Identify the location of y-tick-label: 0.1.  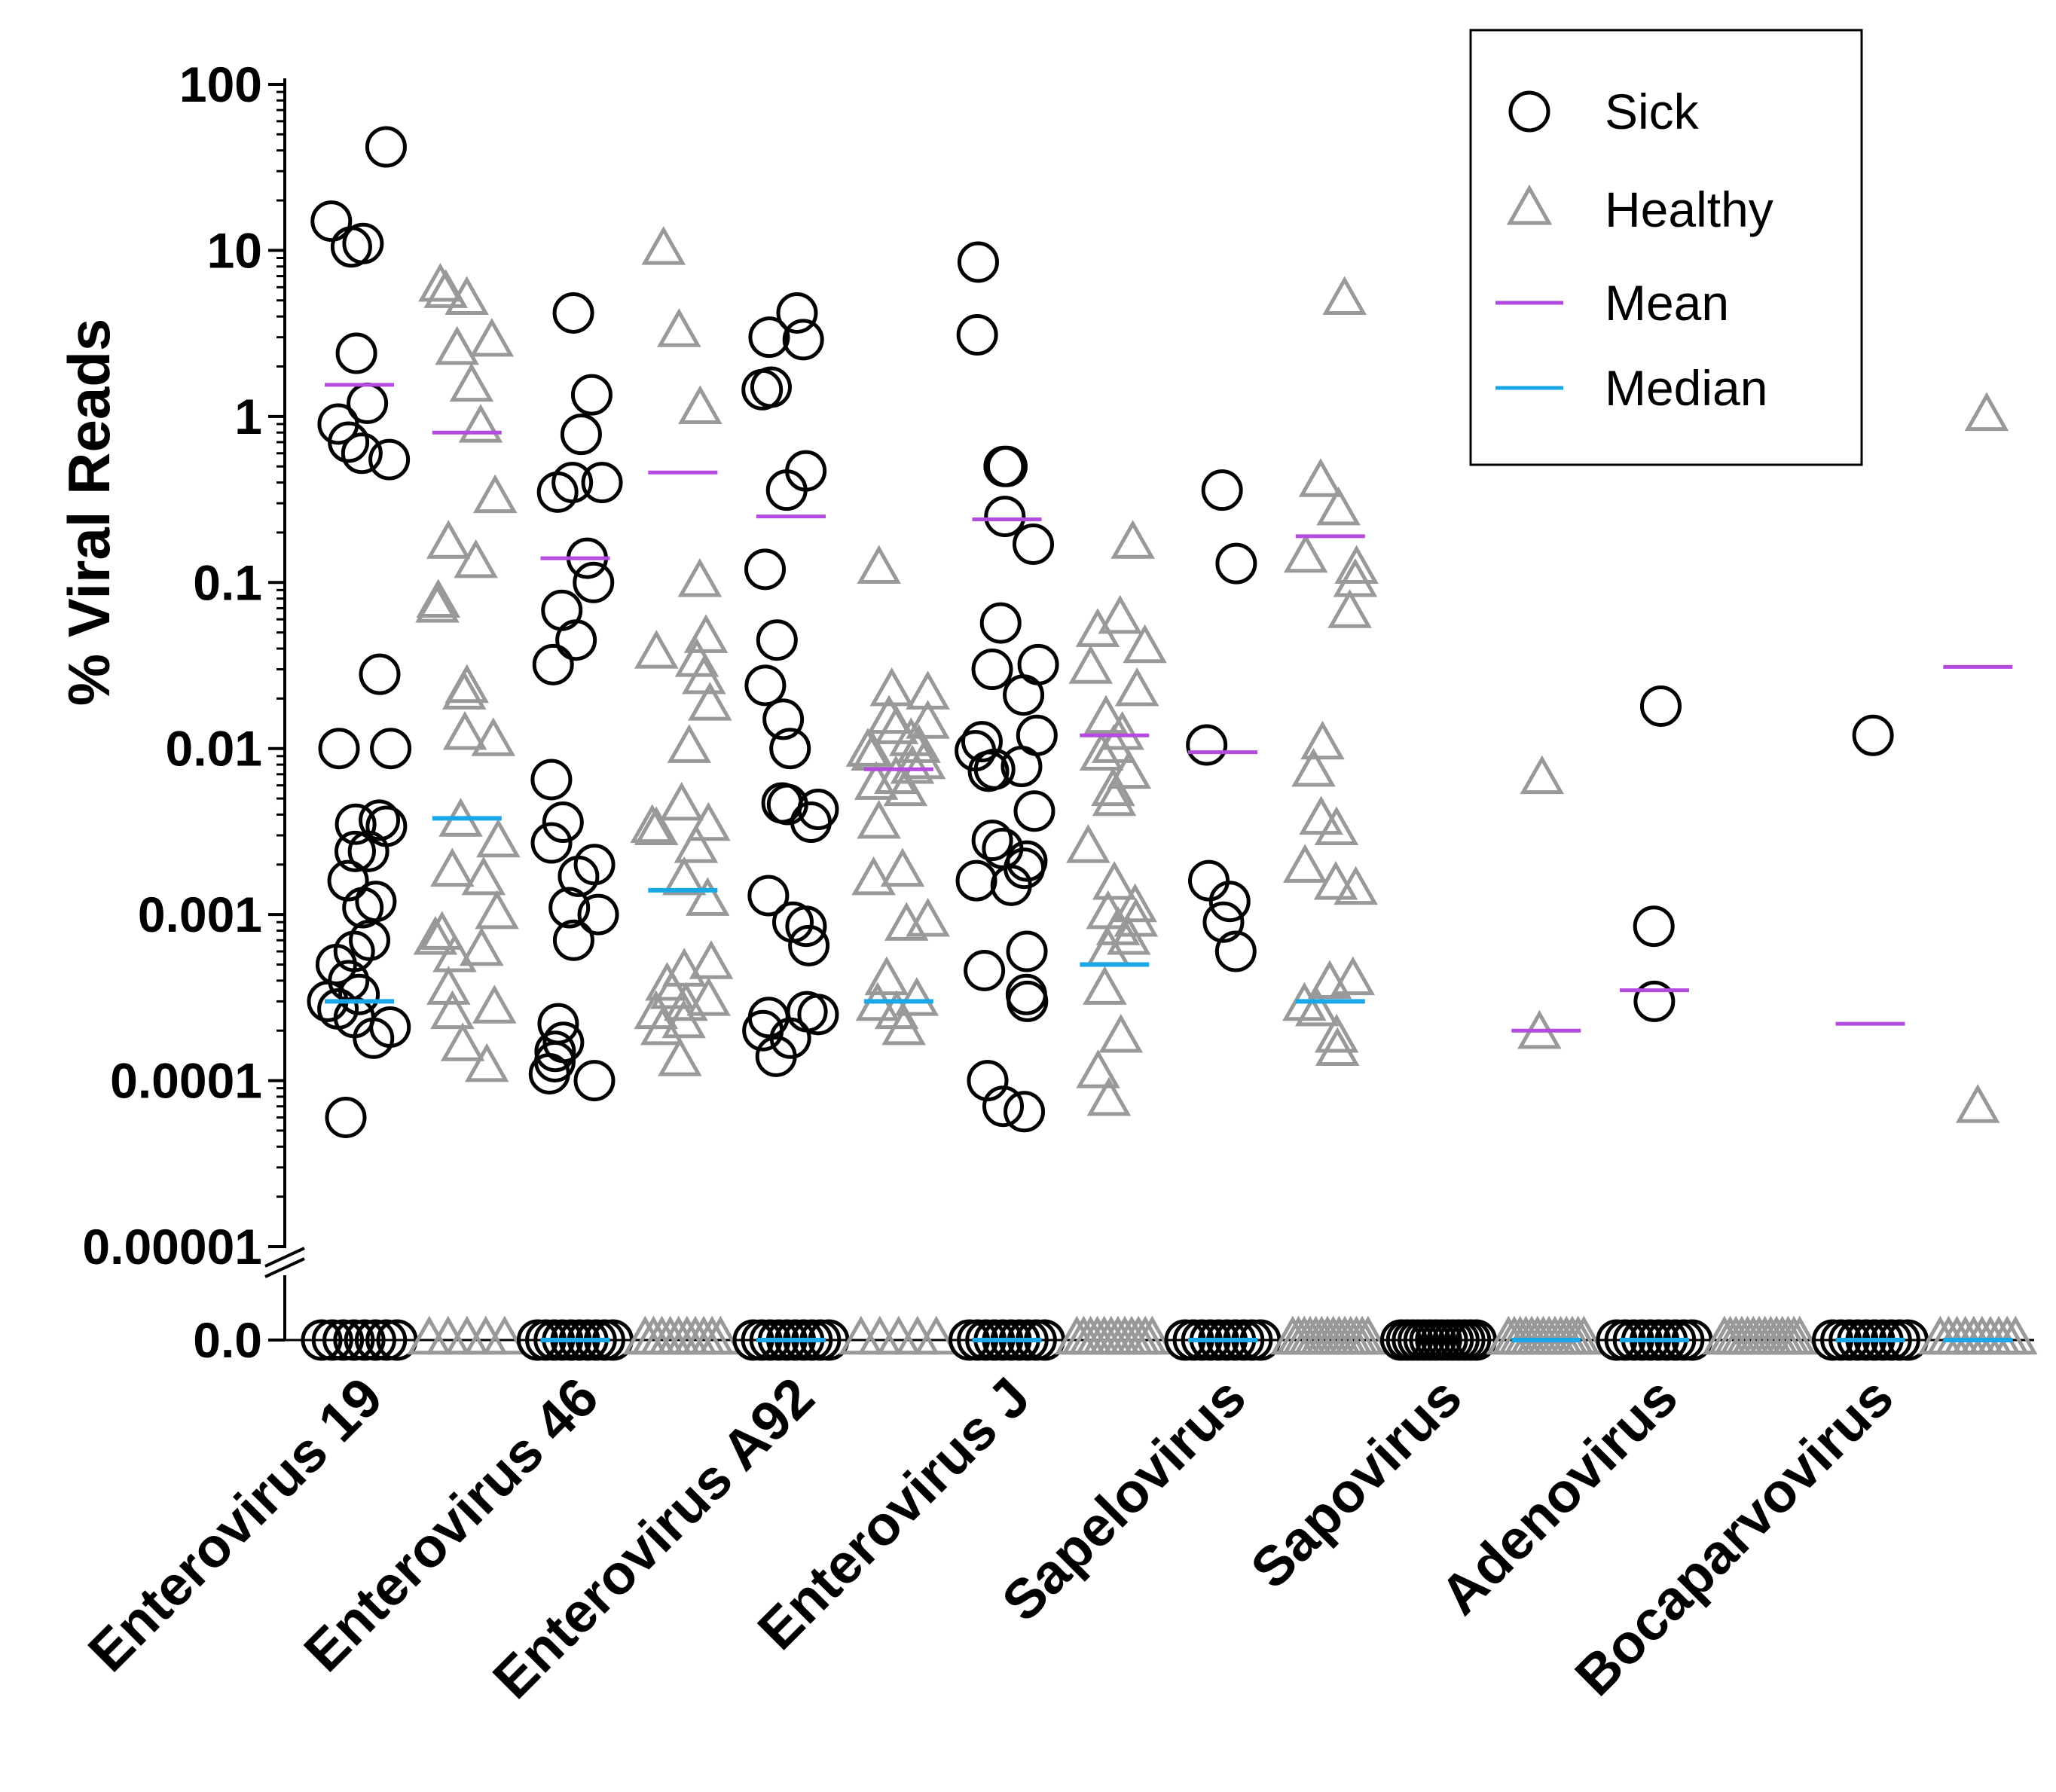
(227, 582).